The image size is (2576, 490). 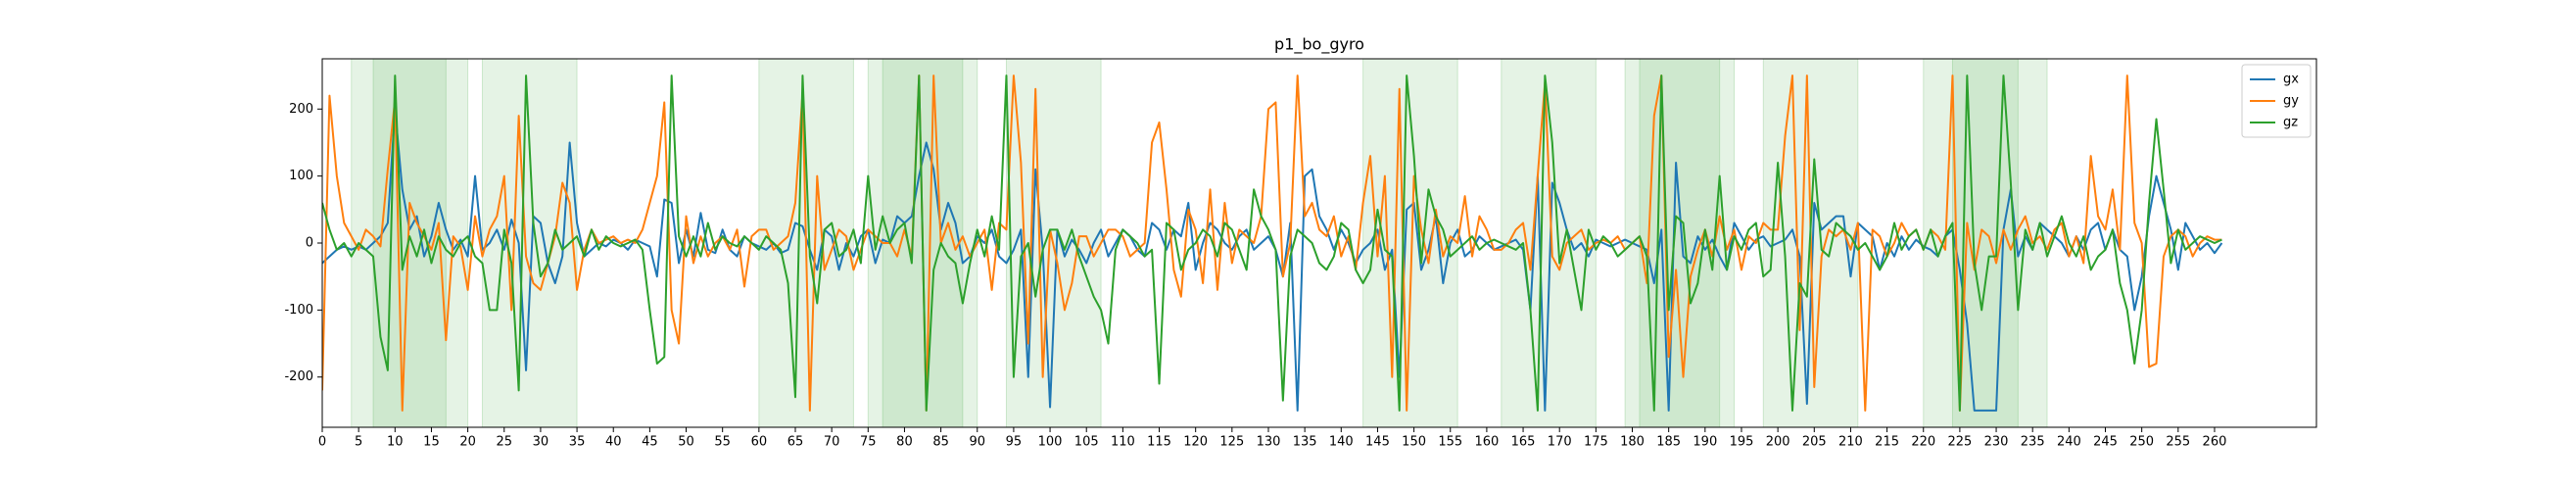 I want to click on x-tick-label: 95, so click(x=1015, y=442).